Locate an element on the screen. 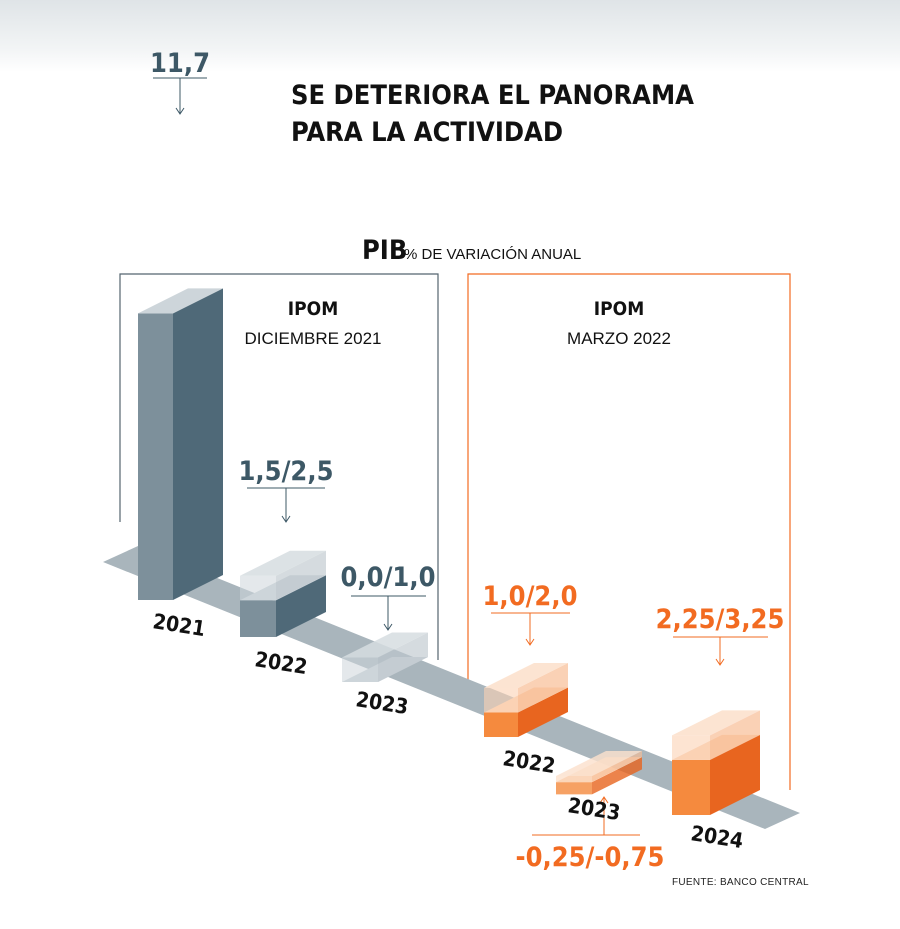 The height and width of the screenshot is (929, 900). bar-1-2021-solid-front is located at coordinates (155, 456).